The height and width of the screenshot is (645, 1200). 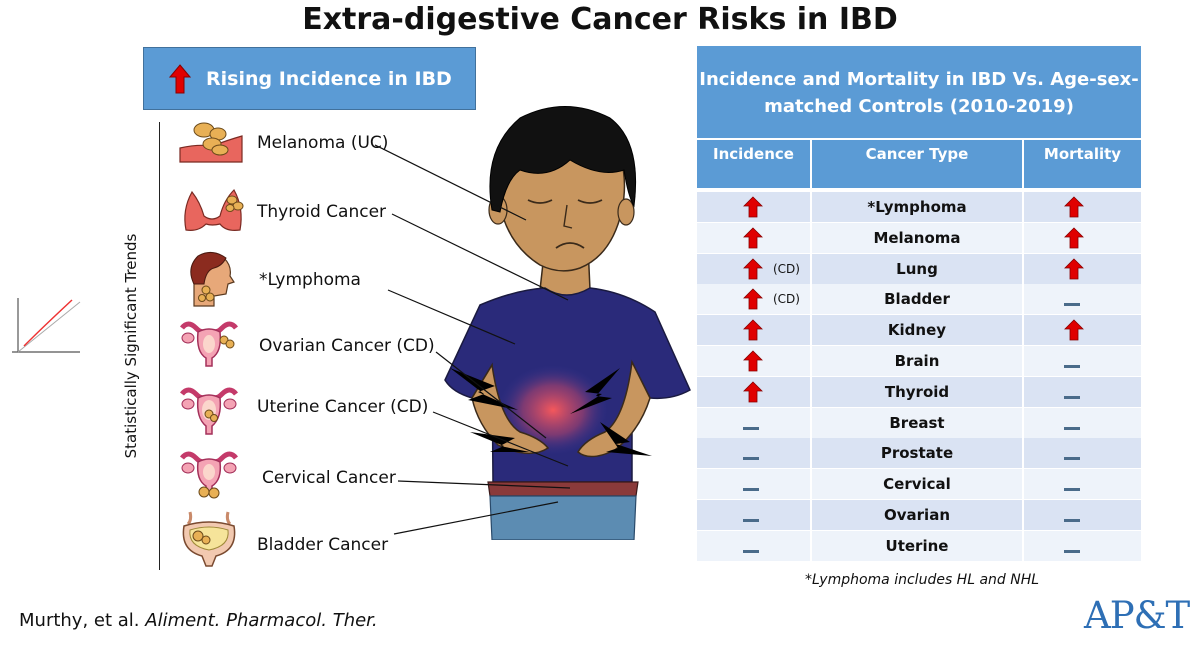 I want to click on cancer-label-uterine: Uterine Cancer (CD), so click(x=343, y=407).